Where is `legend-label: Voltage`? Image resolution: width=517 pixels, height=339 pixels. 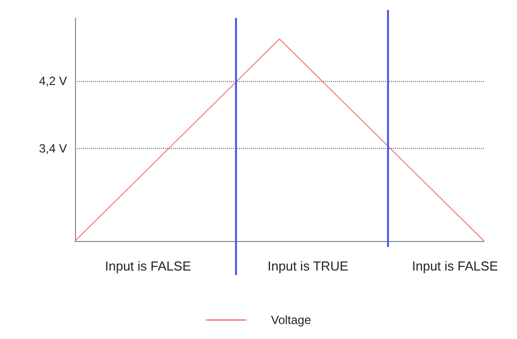
legend-label: Voltage is located at coordinates (291, 320).